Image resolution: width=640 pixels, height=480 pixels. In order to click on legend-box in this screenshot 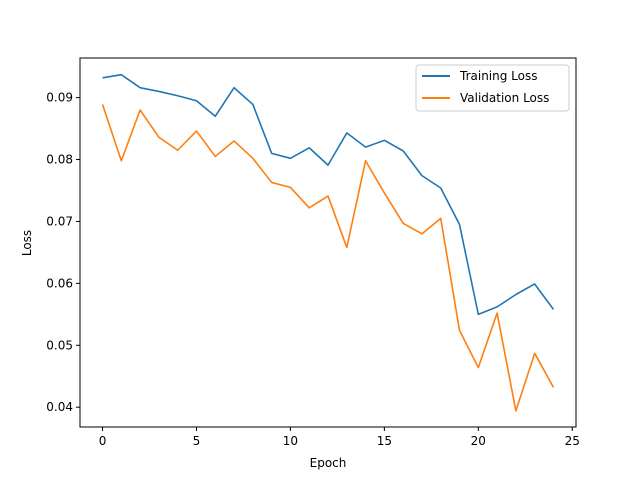, I will do `click(492, 88)`.